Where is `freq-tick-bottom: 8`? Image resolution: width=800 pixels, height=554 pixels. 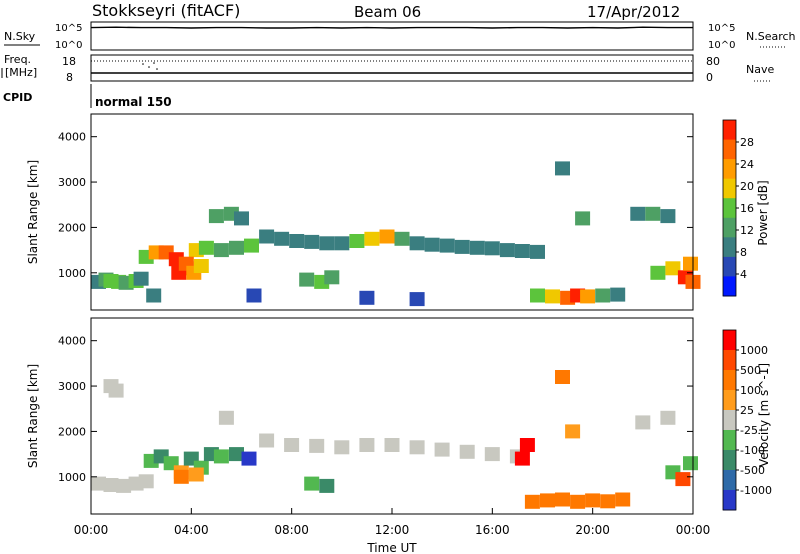 freq-tick-bottom: 8 is located at coordinates (69, 77).